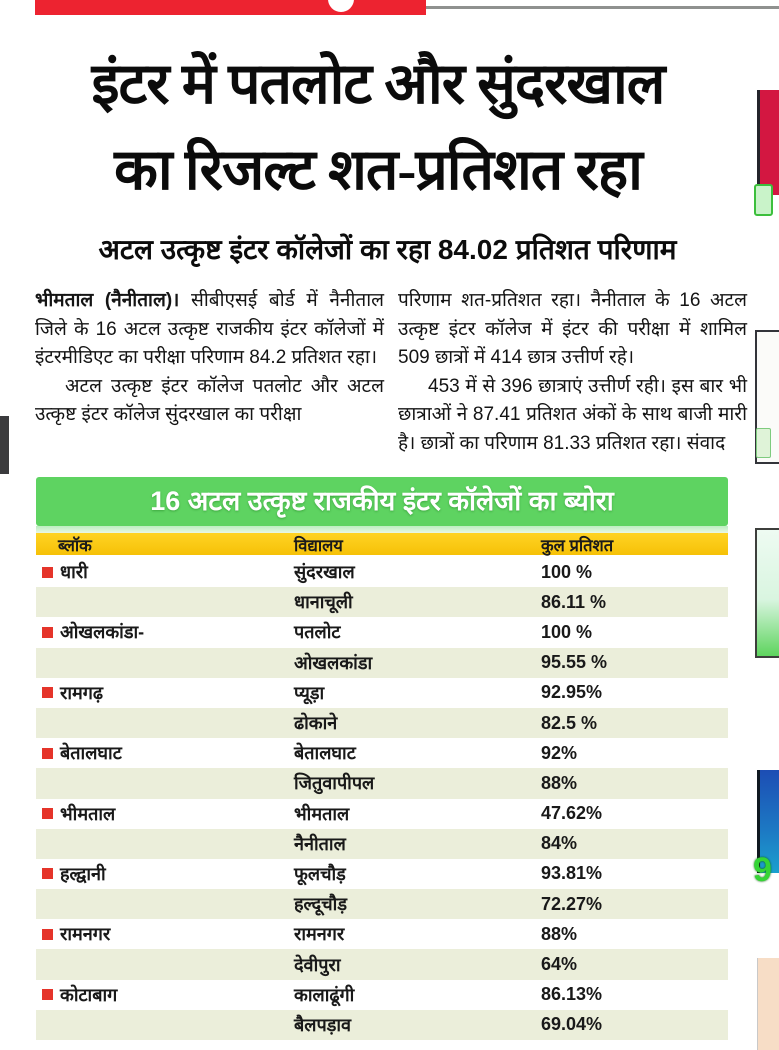  I want to click on table-row: नैनीताल 84%, so click(382, 843).